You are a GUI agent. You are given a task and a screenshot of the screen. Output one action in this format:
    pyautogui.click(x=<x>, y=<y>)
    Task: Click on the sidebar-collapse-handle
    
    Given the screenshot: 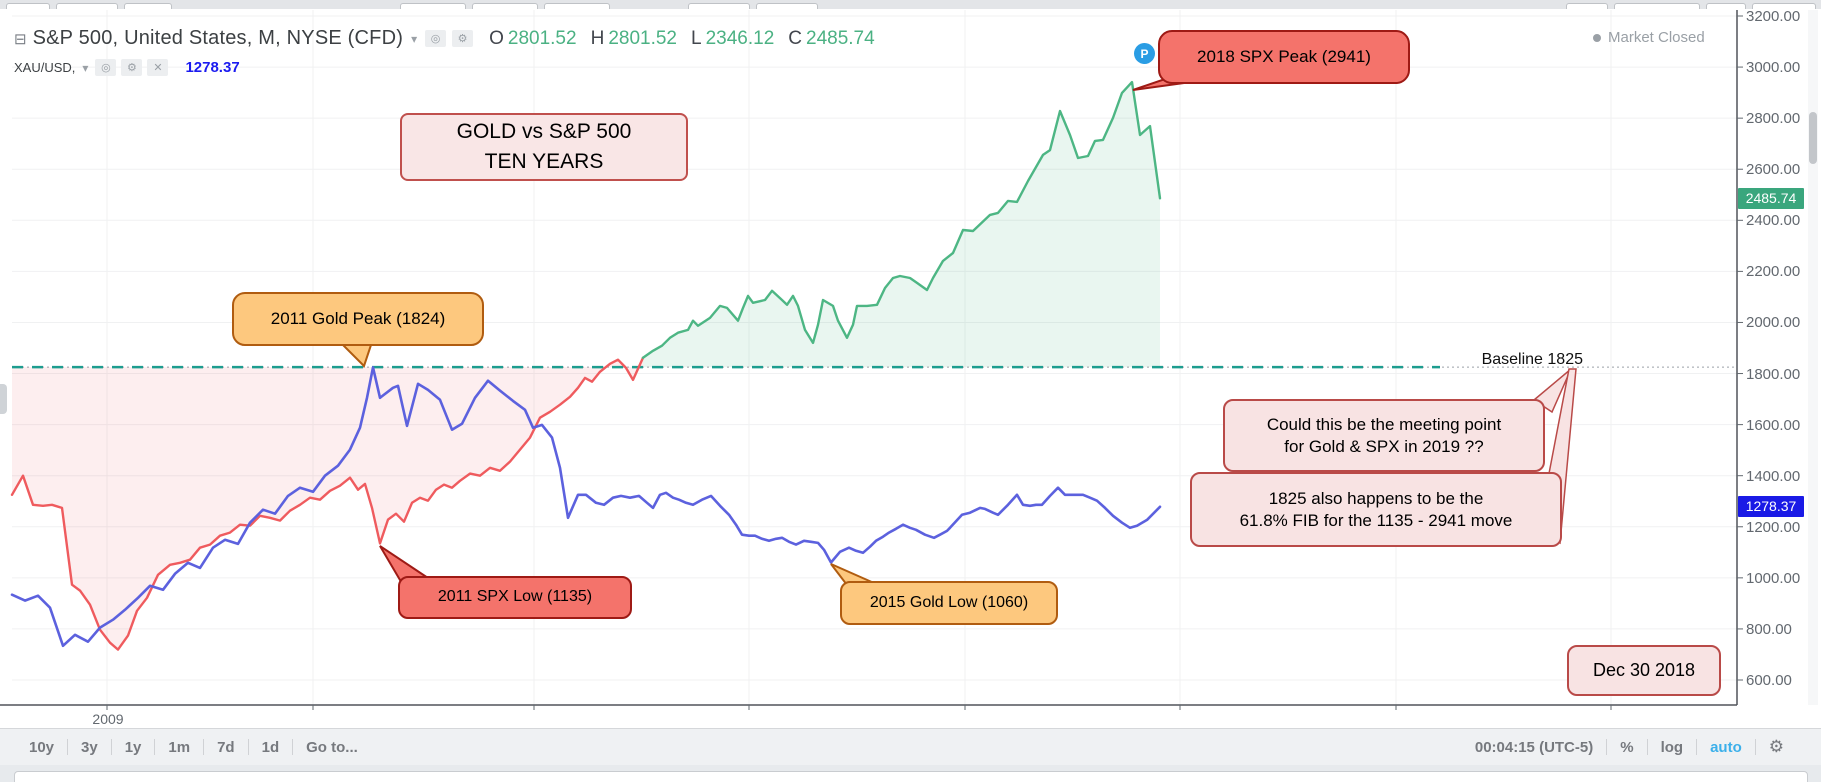 What is the action you would take?
    pyautogui.click(x=3, y=399)
    